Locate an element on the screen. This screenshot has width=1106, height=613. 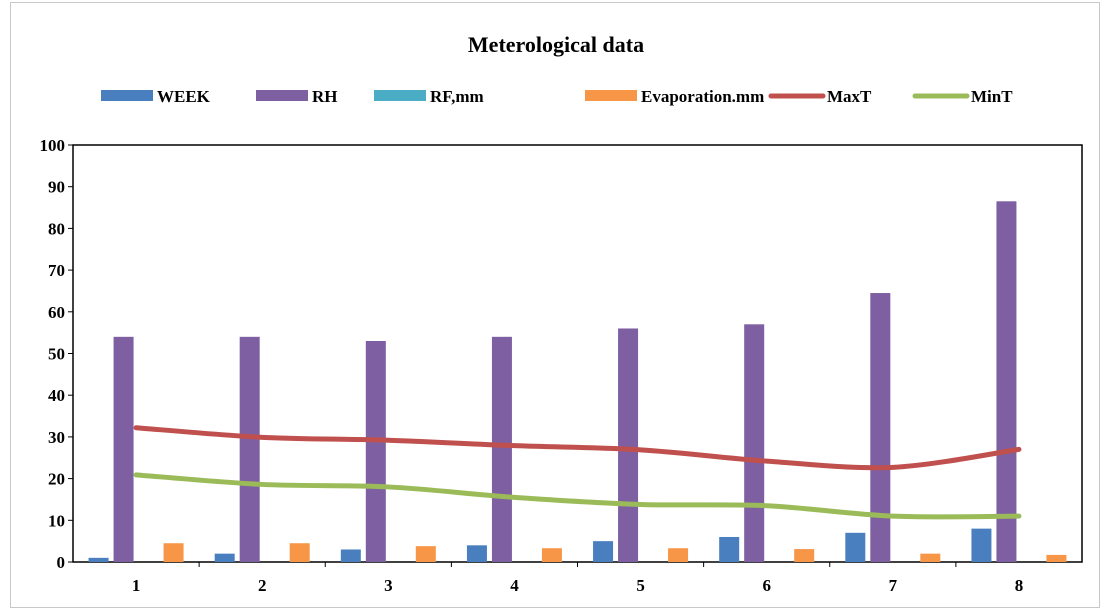
chart-title: Meterological data is located at coordinates (556, 44).